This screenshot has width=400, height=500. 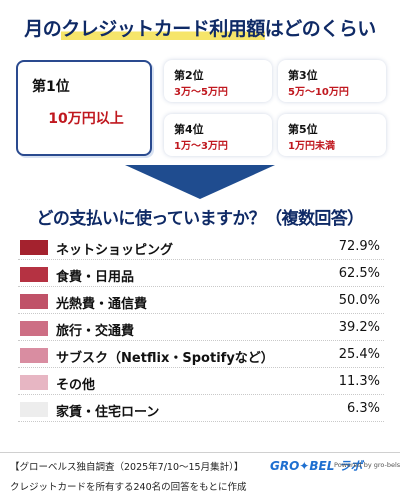 I want to click on rank-4-value: 1万～3万円, so click(x=201, y=146).